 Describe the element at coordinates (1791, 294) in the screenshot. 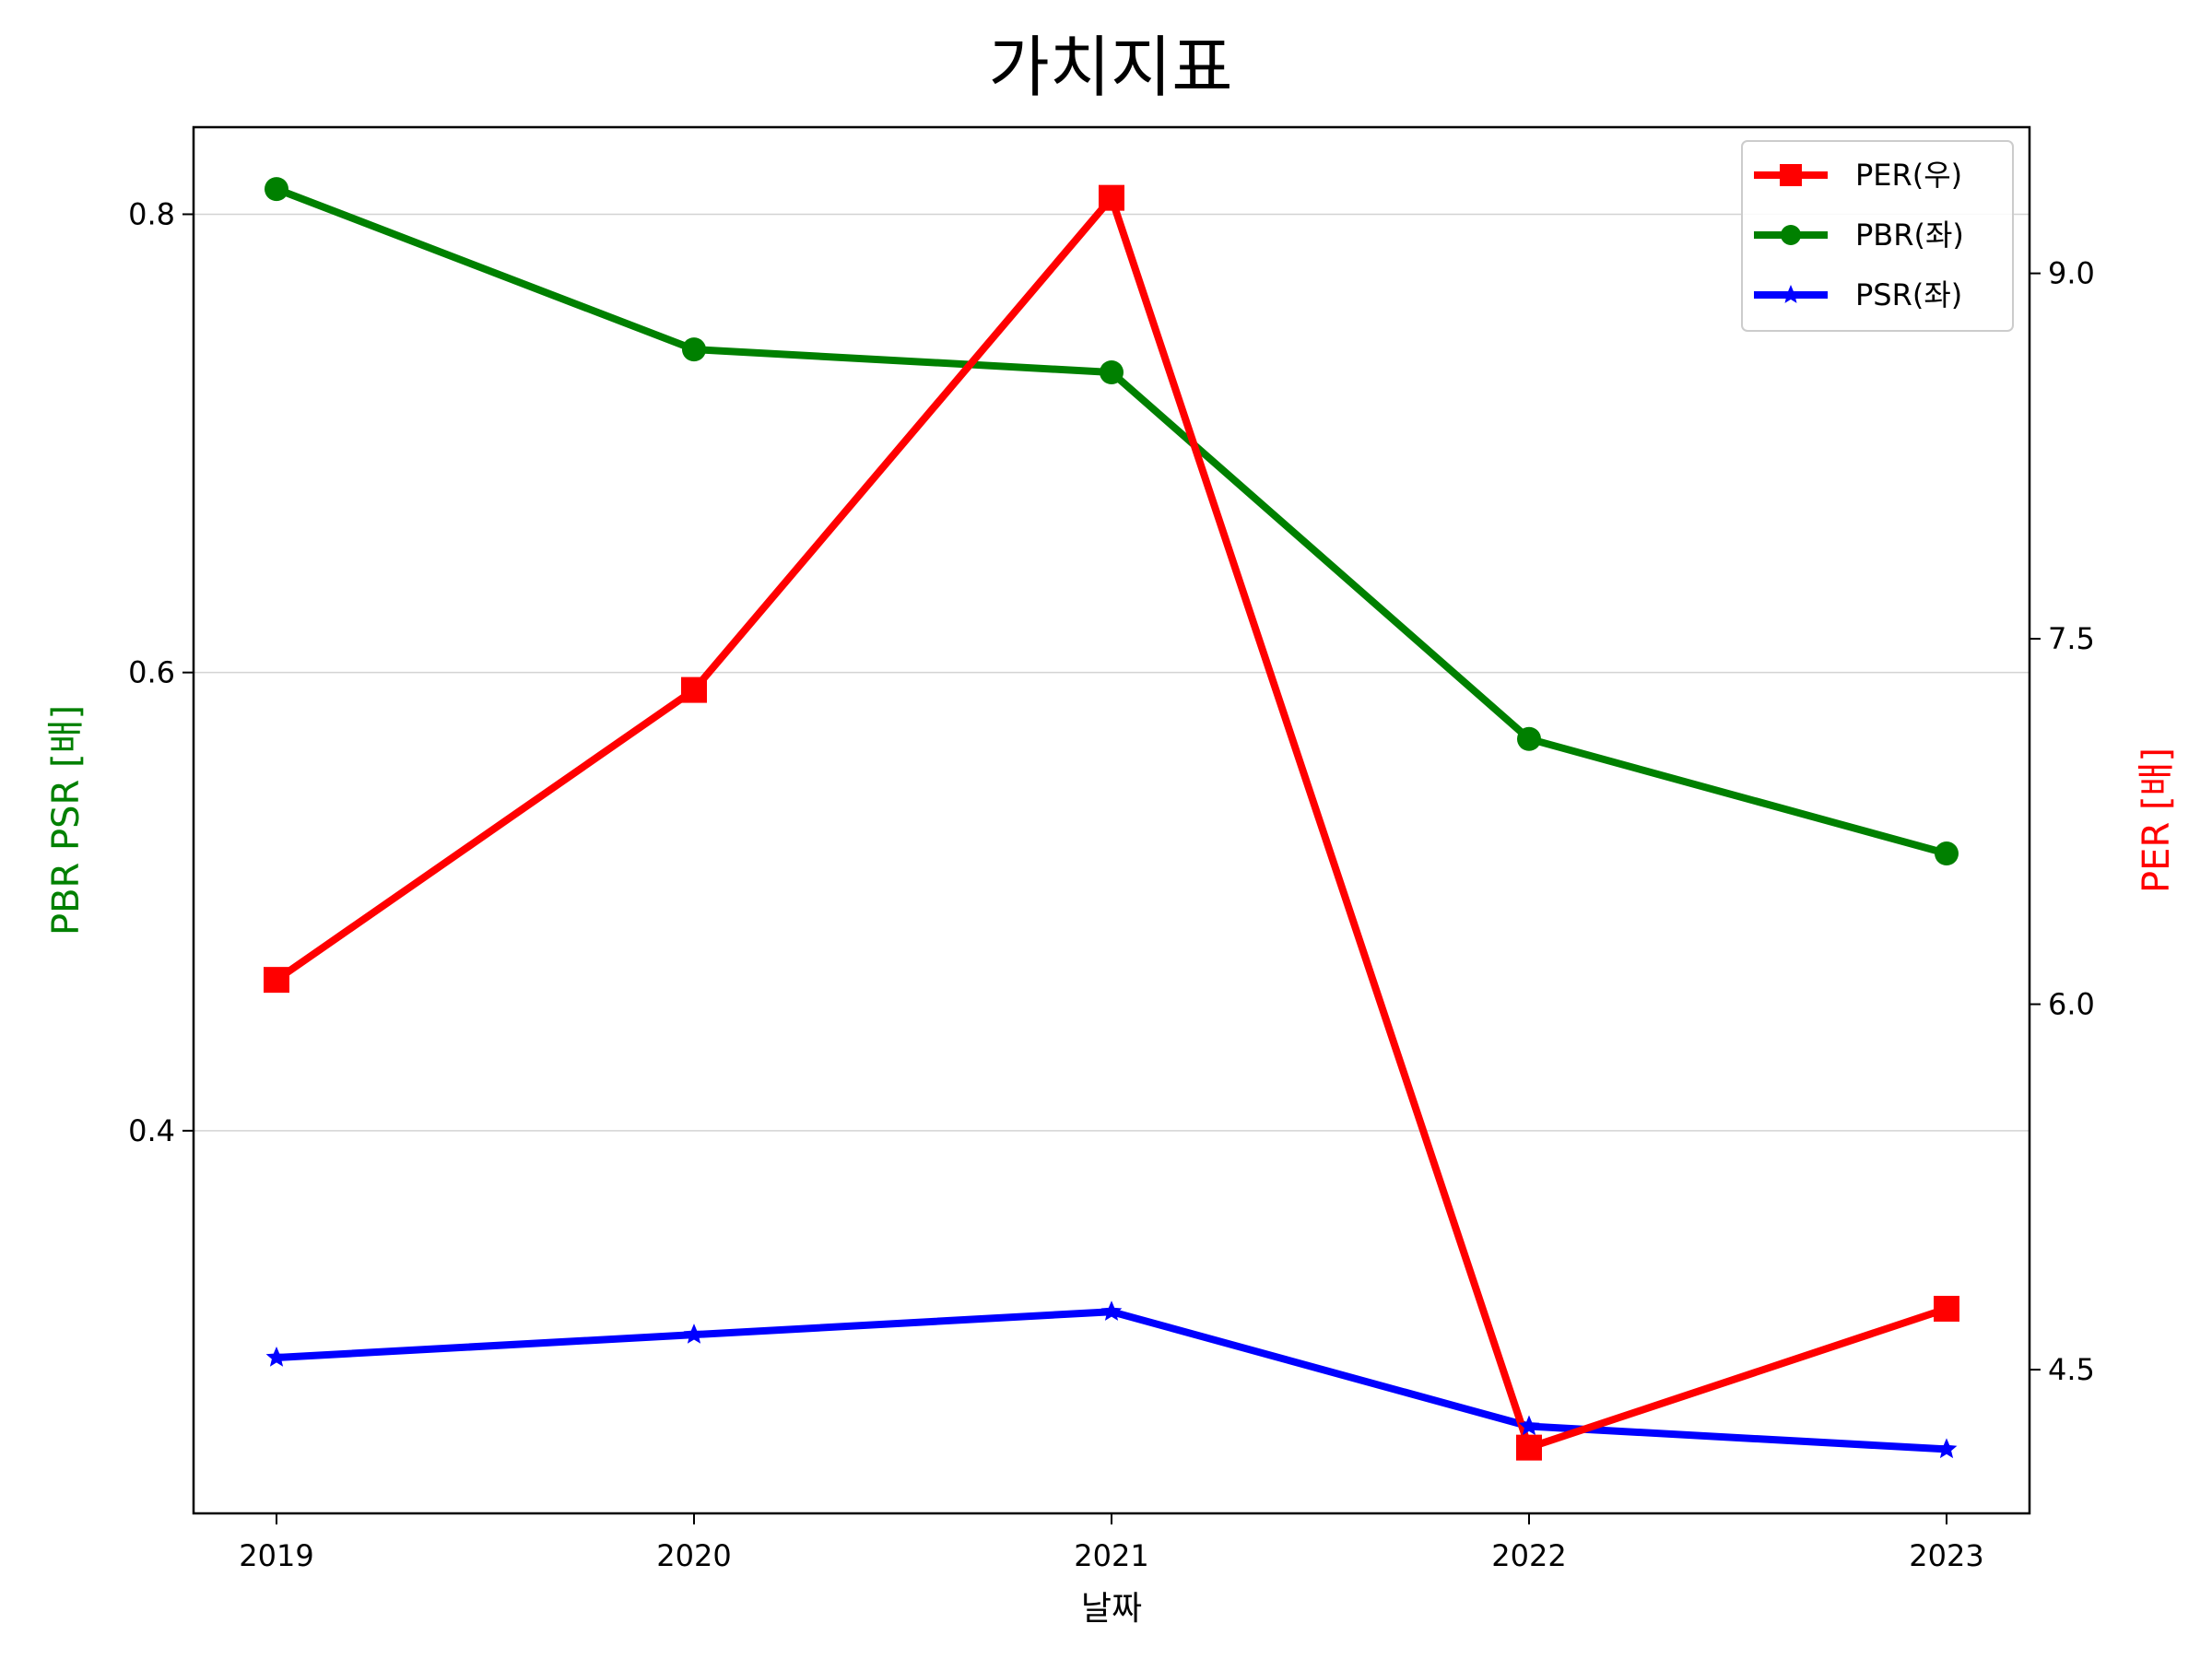

I see `legend-marker-psr` at that location.